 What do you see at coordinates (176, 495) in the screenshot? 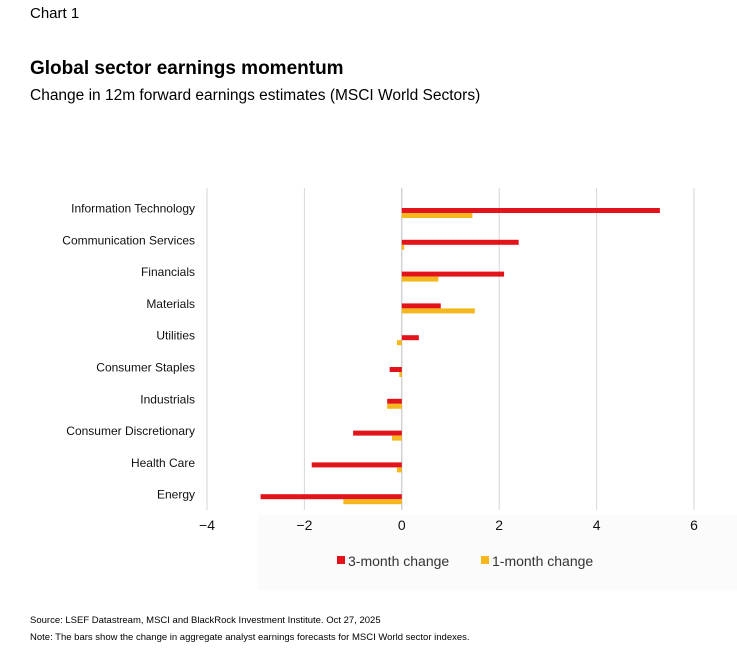
I see `category-label: Energy` at bounding box center [176, 495].